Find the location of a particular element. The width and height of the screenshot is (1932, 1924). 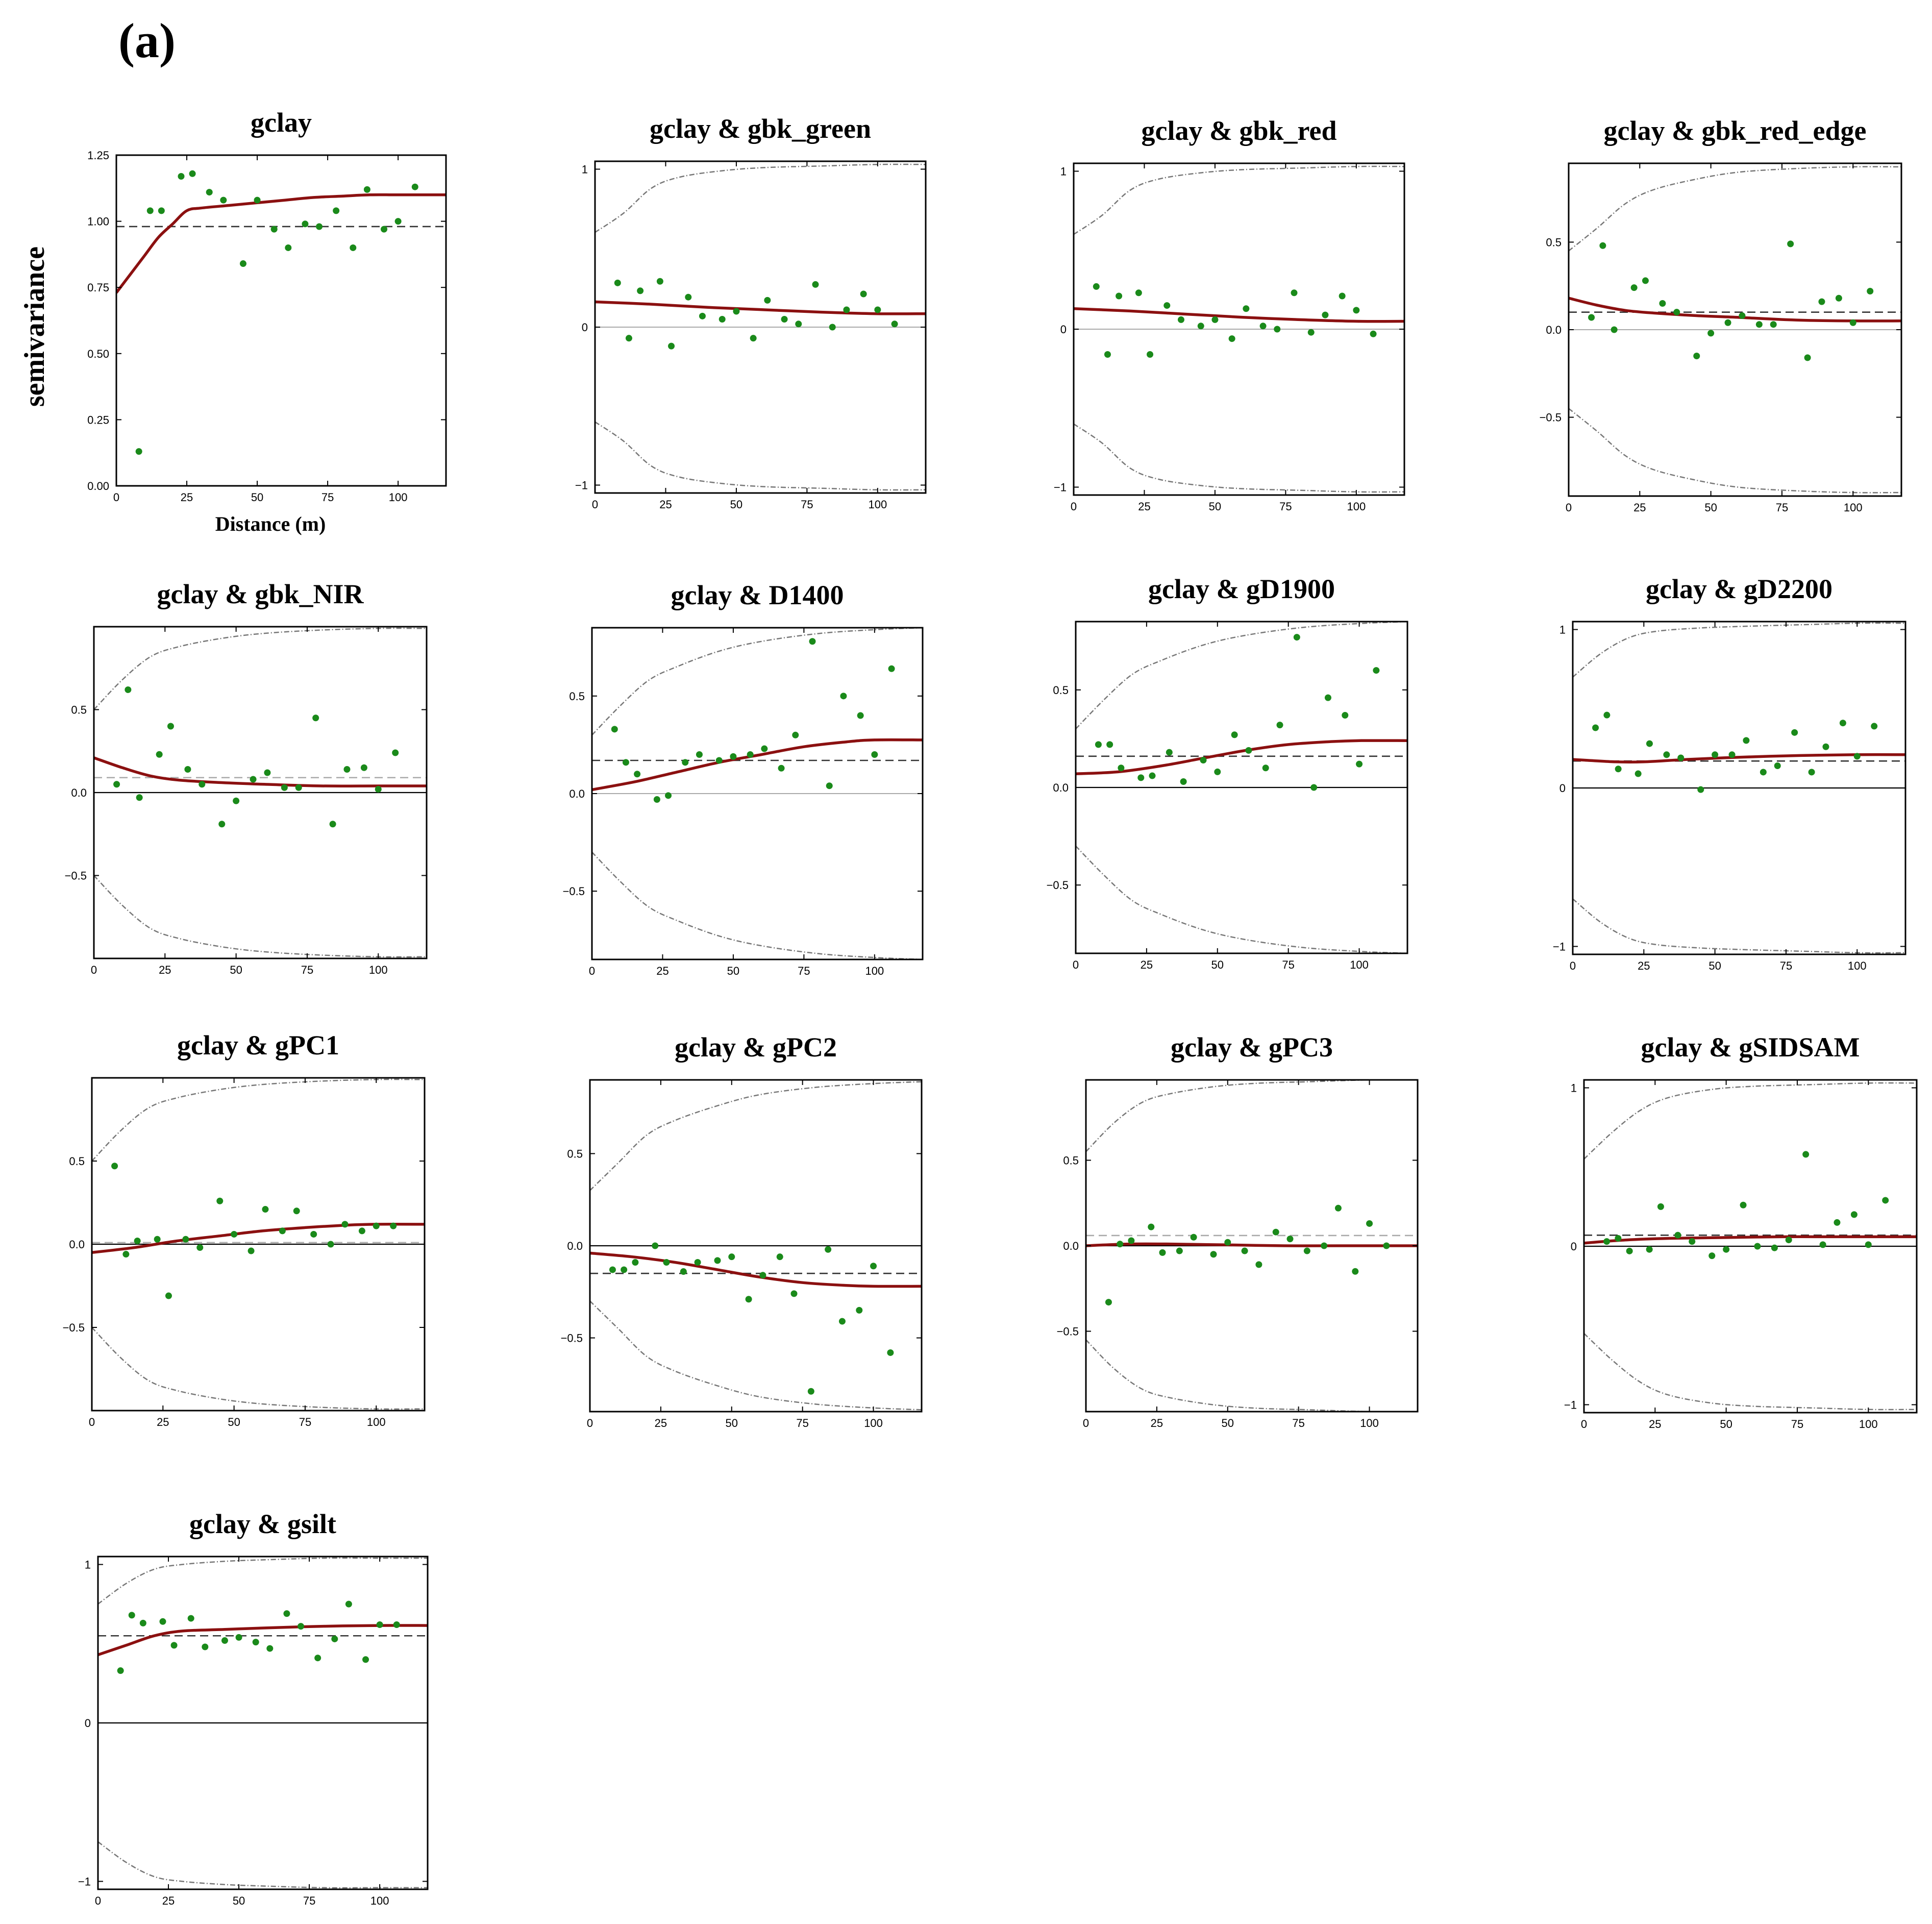

panel-title: gclay & gPC2 is located at coordinates (756, 1047).